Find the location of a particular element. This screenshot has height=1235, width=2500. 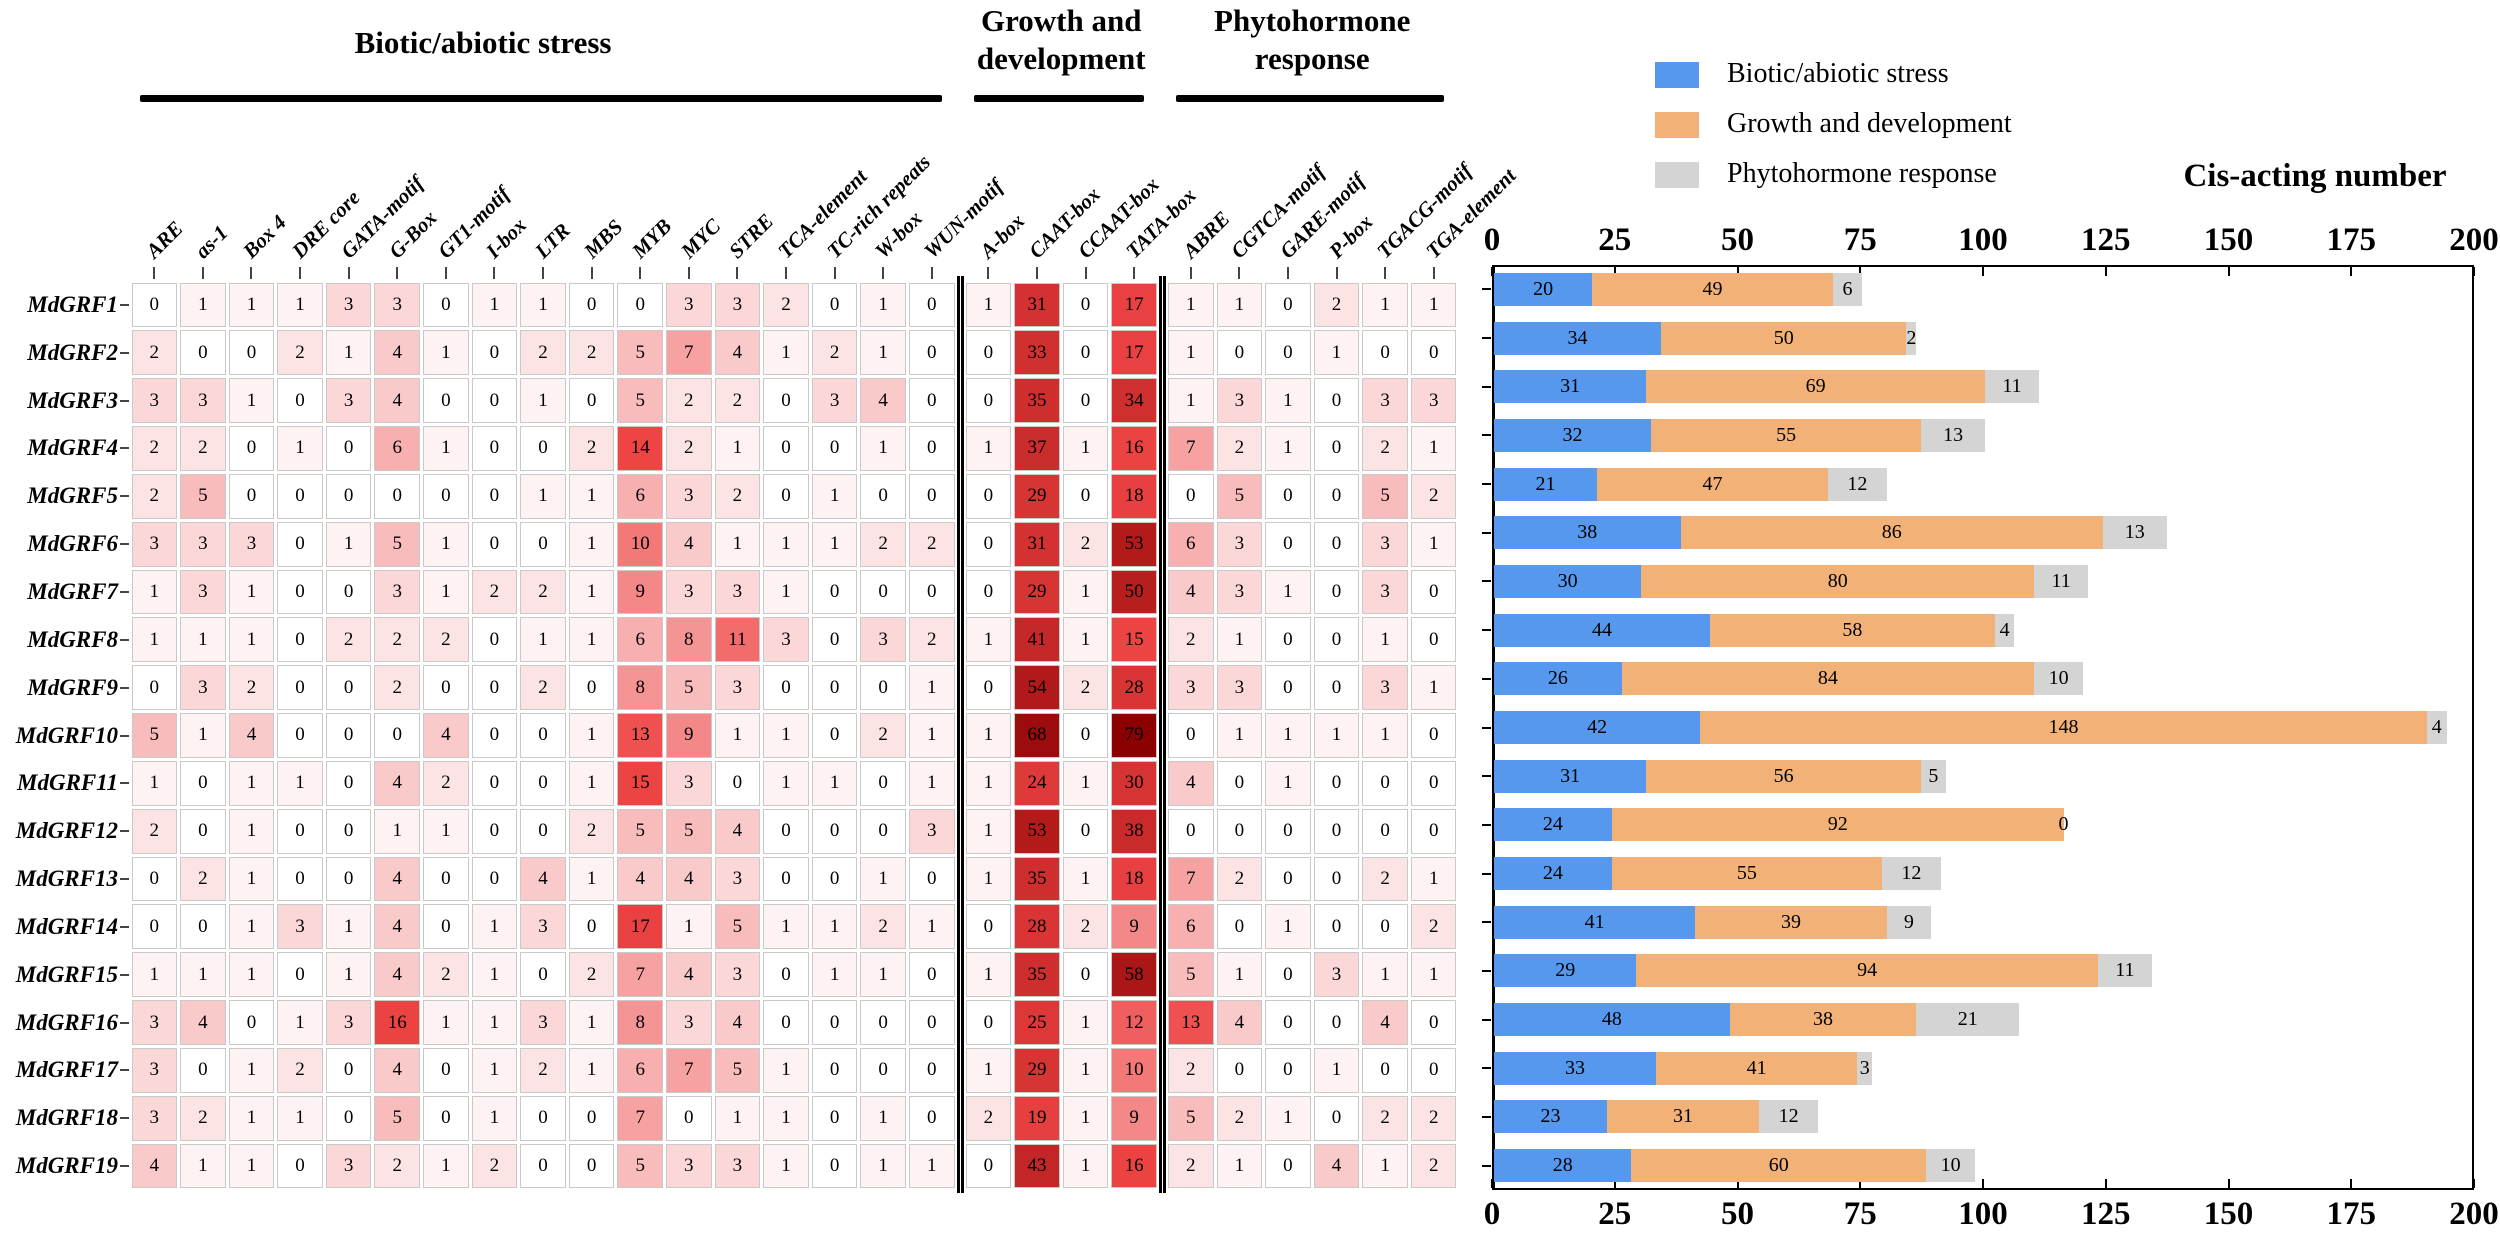

bar-segment-hormone: 5 is located at coordinates (1933, 776).